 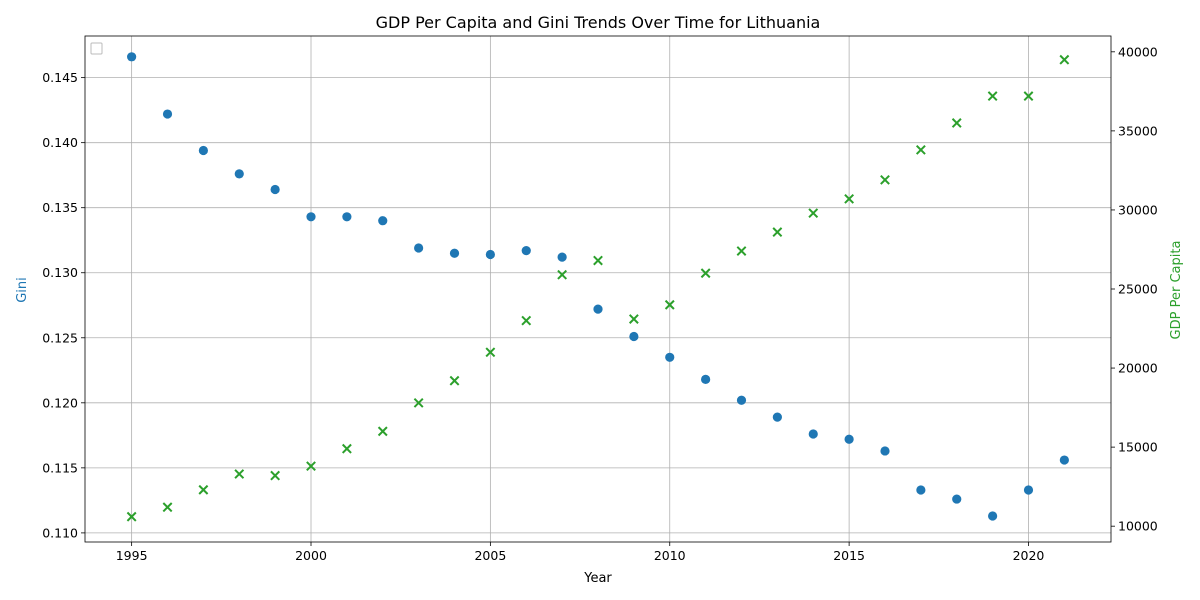 What do you see at coordinates (1138, 130) in the screenshot?
I see `y-right-tick-label: 35000` at bounding box center [1138, 130].